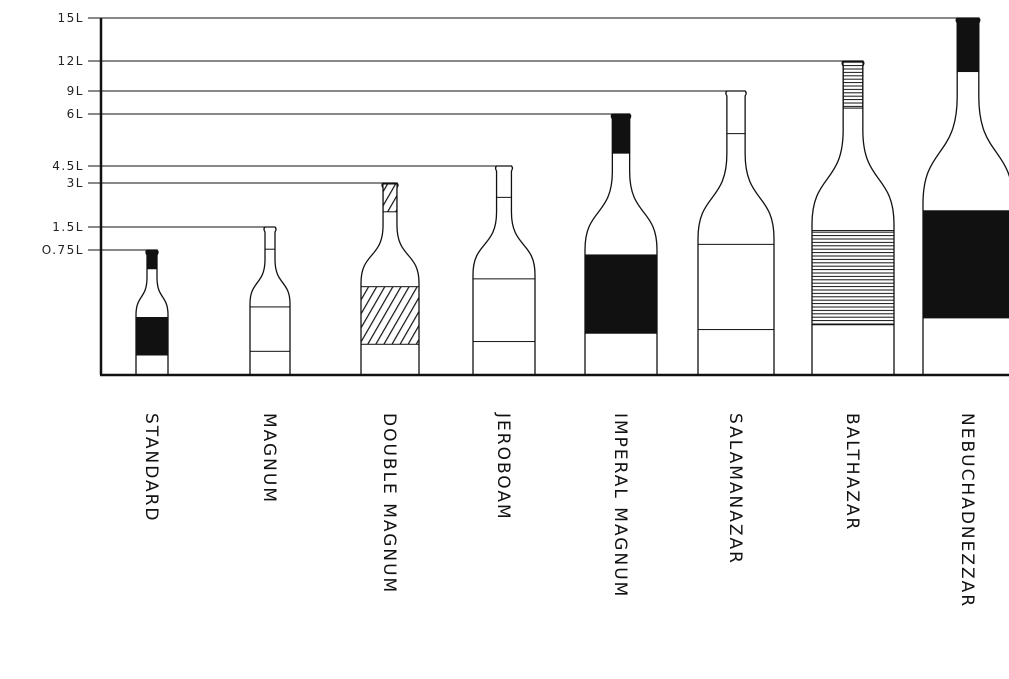  What do you see at coordinates (71, 18) in the screenshot?
I see `y-tick-label: 15L` at bounding box center [71, 18].